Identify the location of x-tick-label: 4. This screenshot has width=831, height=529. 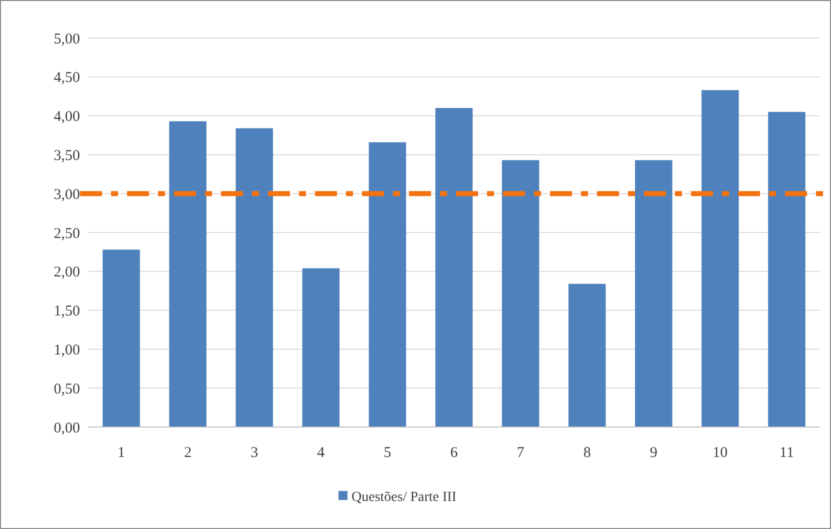
(321, 453).